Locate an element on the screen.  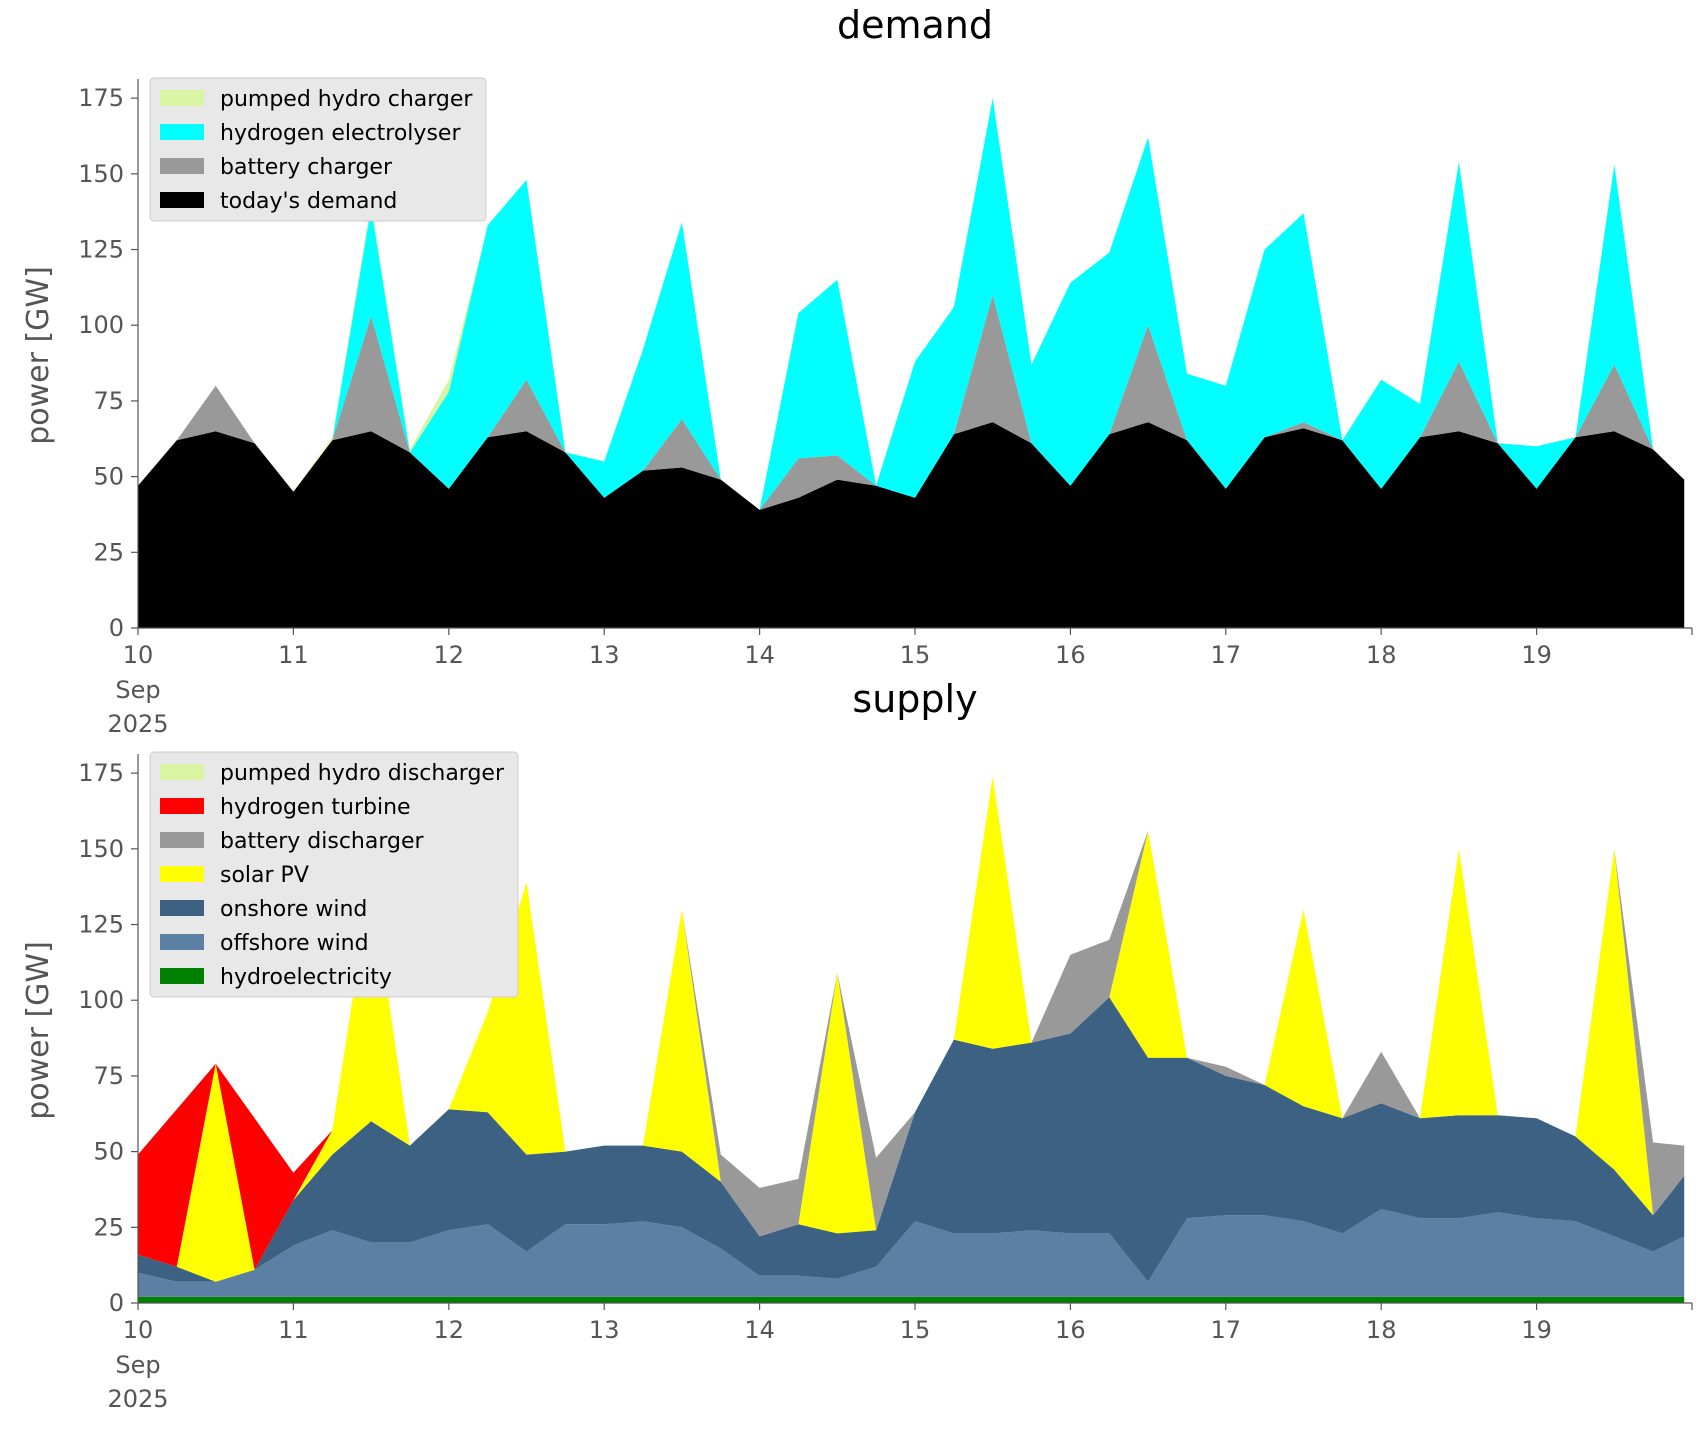
legend-swatch-pumped-hydro-discharger is located at coordinates (182, 772).